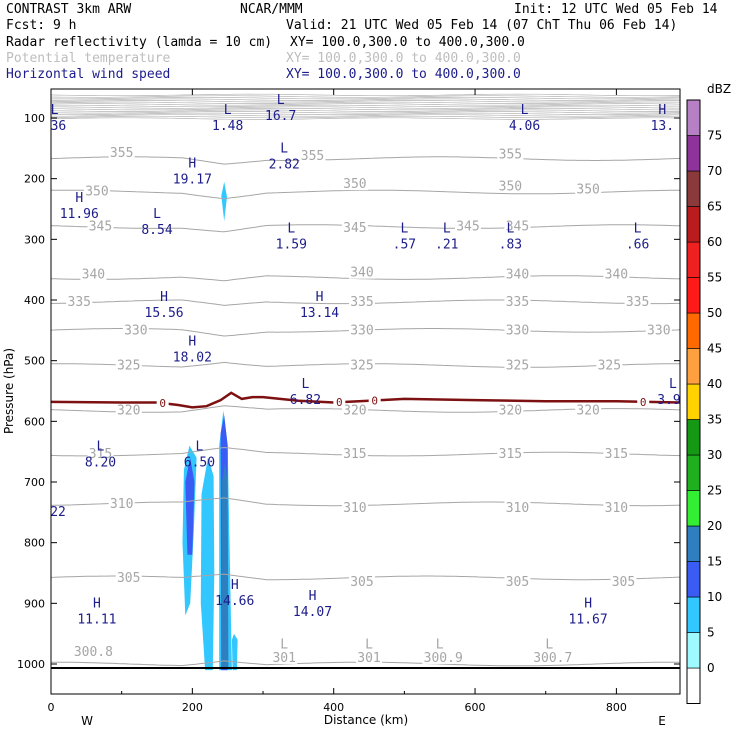  What do you see at coordinates (616, 707) in the screenshot?
I see `x-tick-label: 800` at bounding box center [616, 707].